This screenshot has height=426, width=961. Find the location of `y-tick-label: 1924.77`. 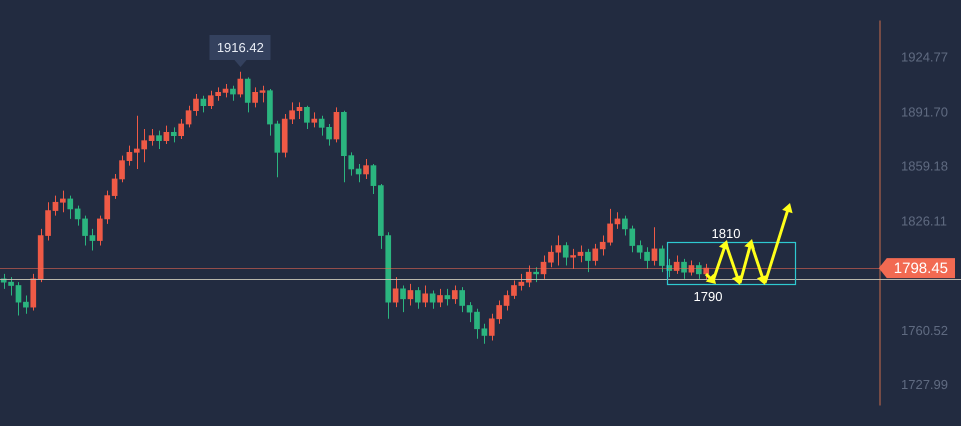

y-tick-label: 1924.77 is located at coordinates (924, 56).